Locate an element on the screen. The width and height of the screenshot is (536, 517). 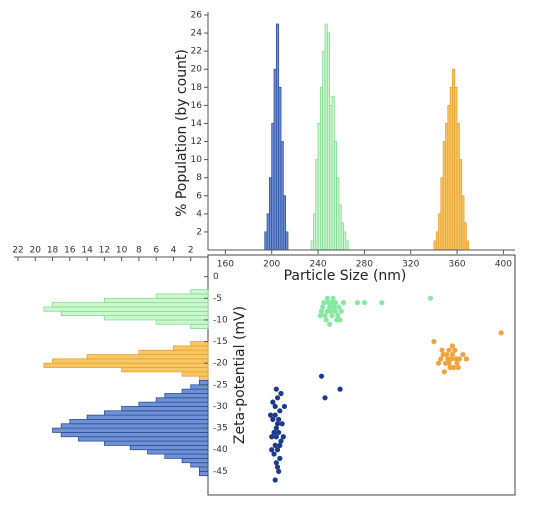
y-tick-label: 6 is located at coordinates (199, 196).